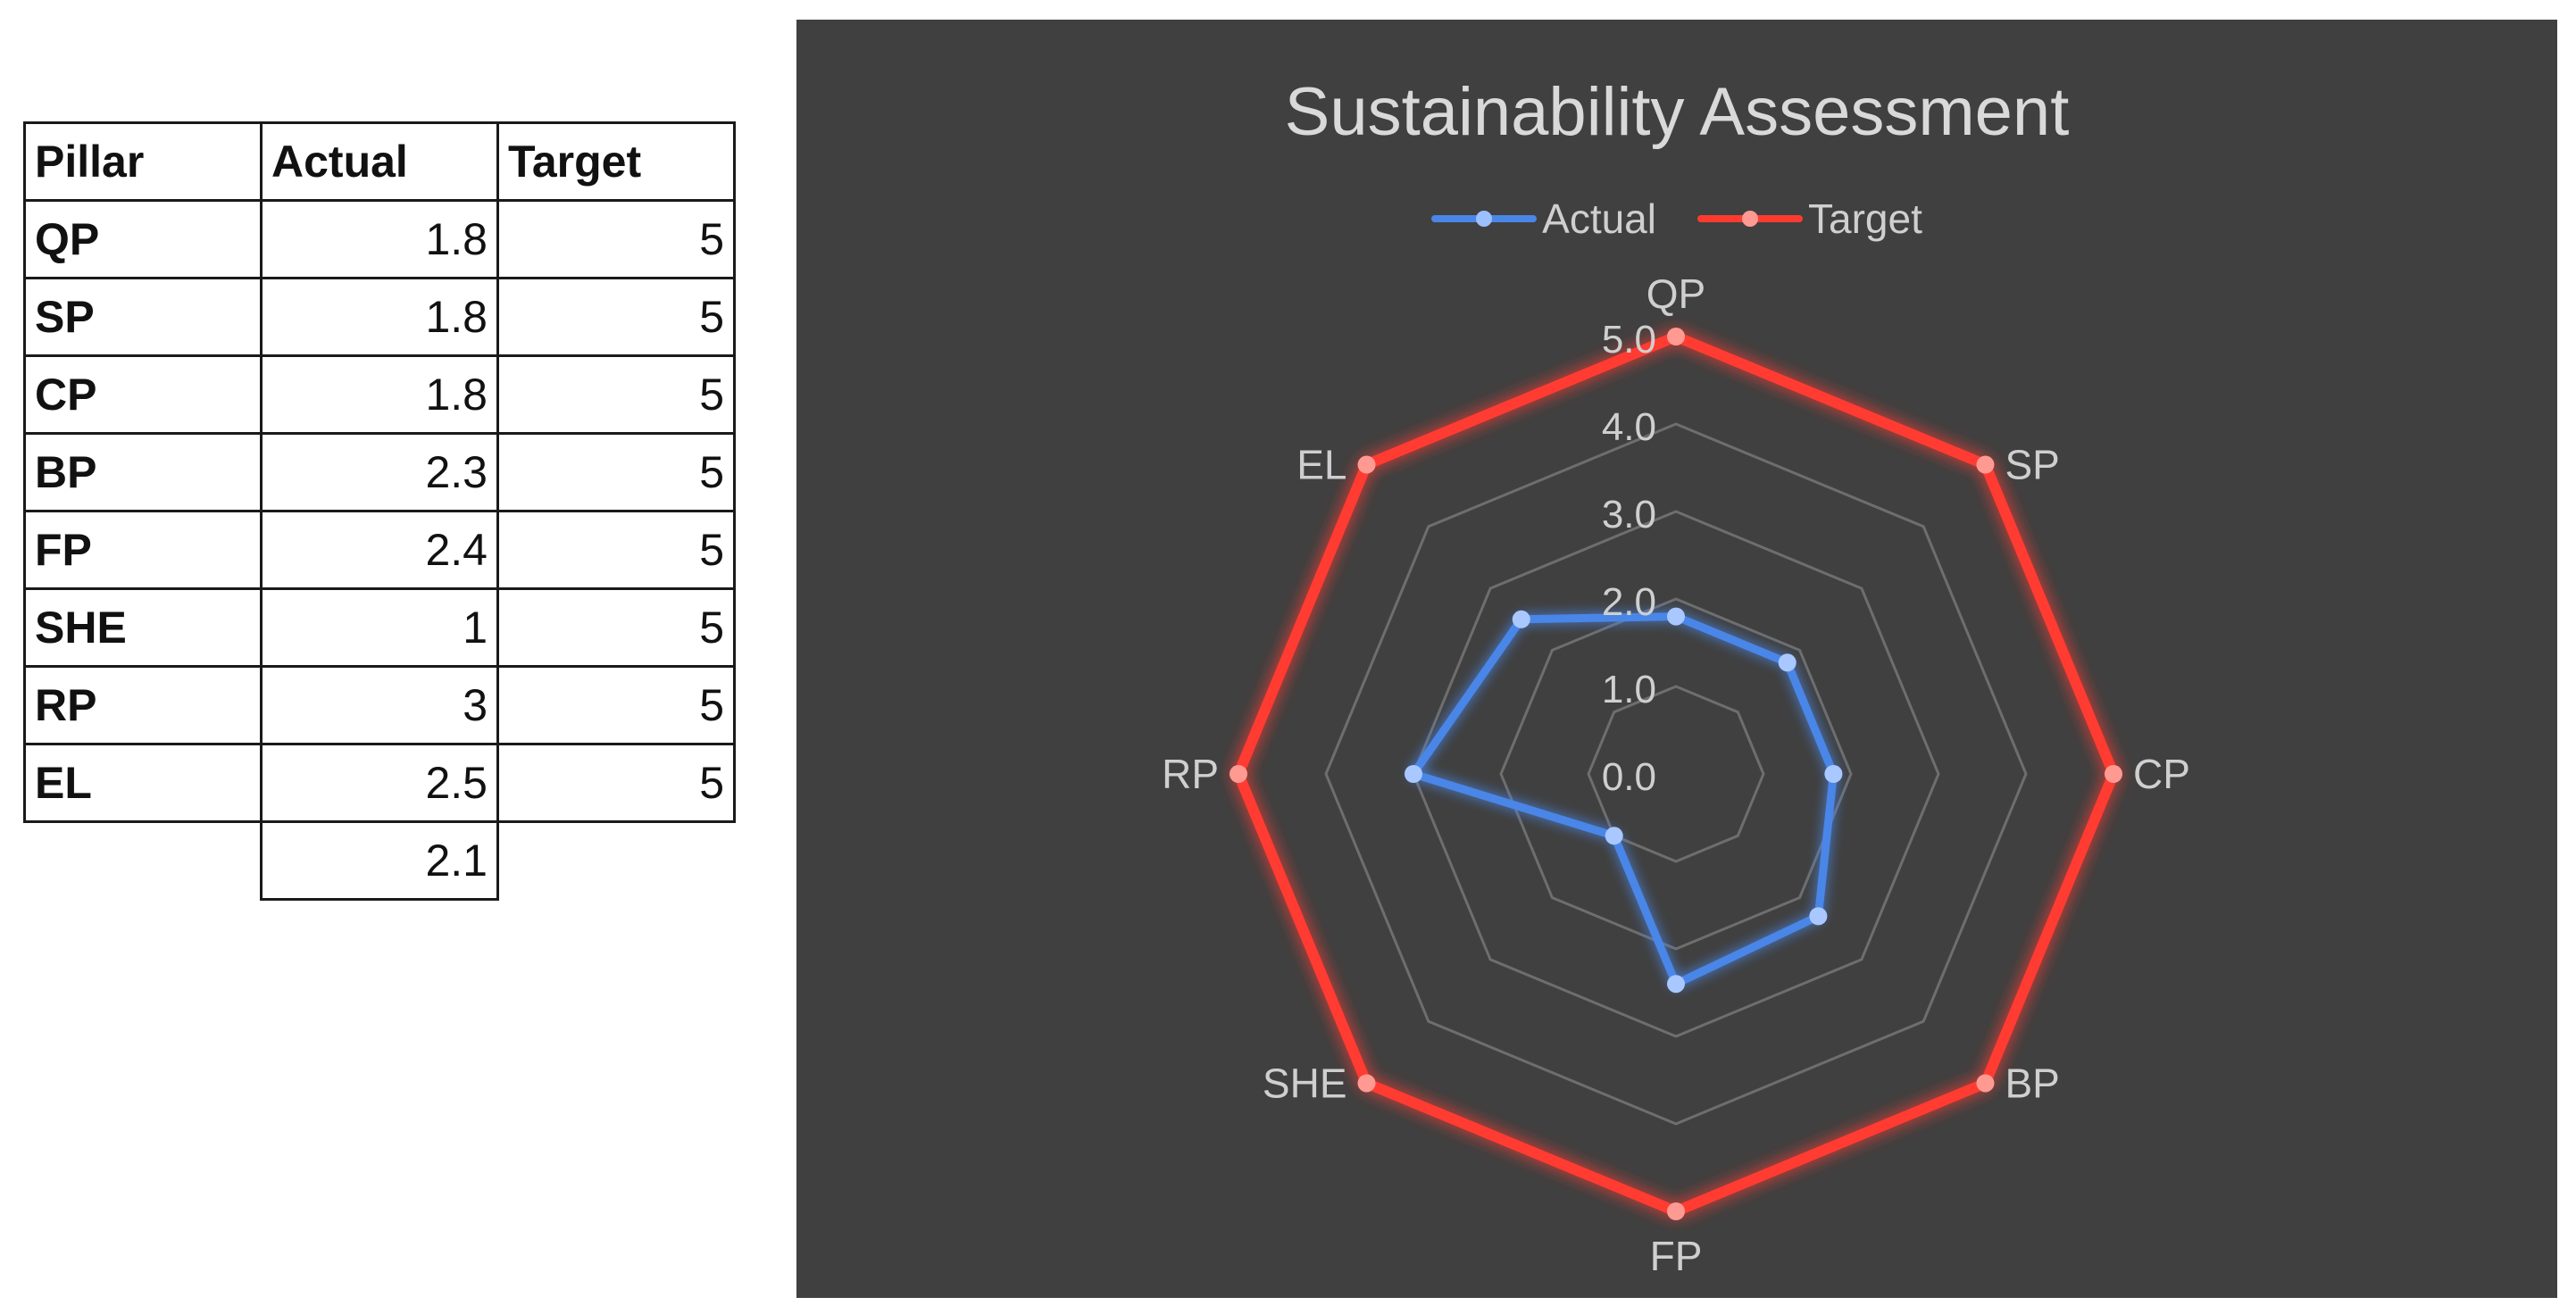  I want to click on chart-title: Sustainability Assessment, so click(1677, 112).